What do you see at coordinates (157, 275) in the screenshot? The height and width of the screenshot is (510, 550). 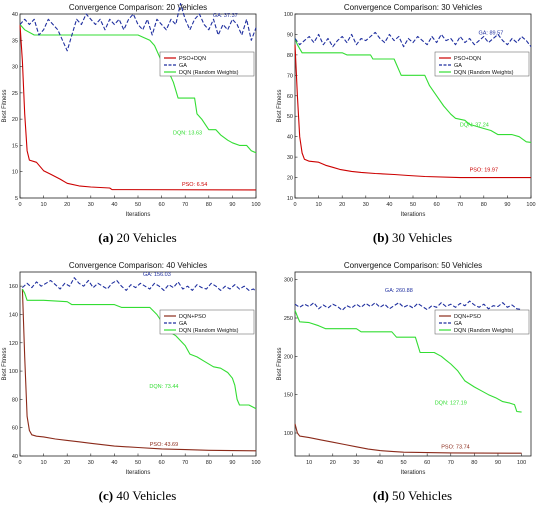 I see `data-annotation: GA: 156.03` at bounding box center [157, 275].